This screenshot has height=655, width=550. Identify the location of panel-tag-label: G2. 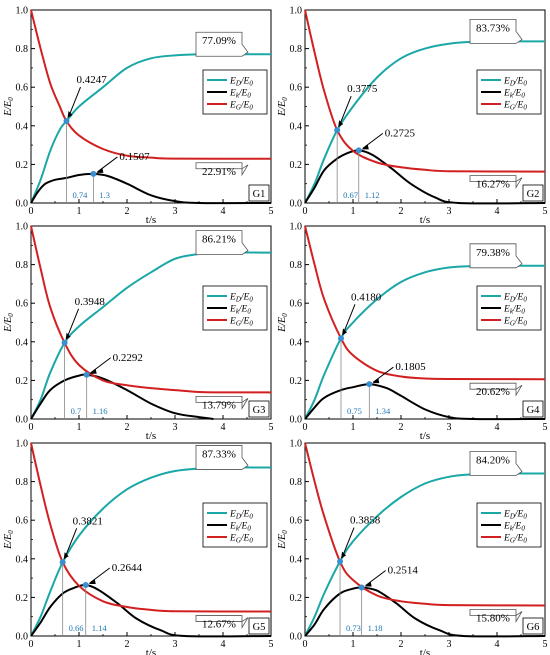
(533, 194).